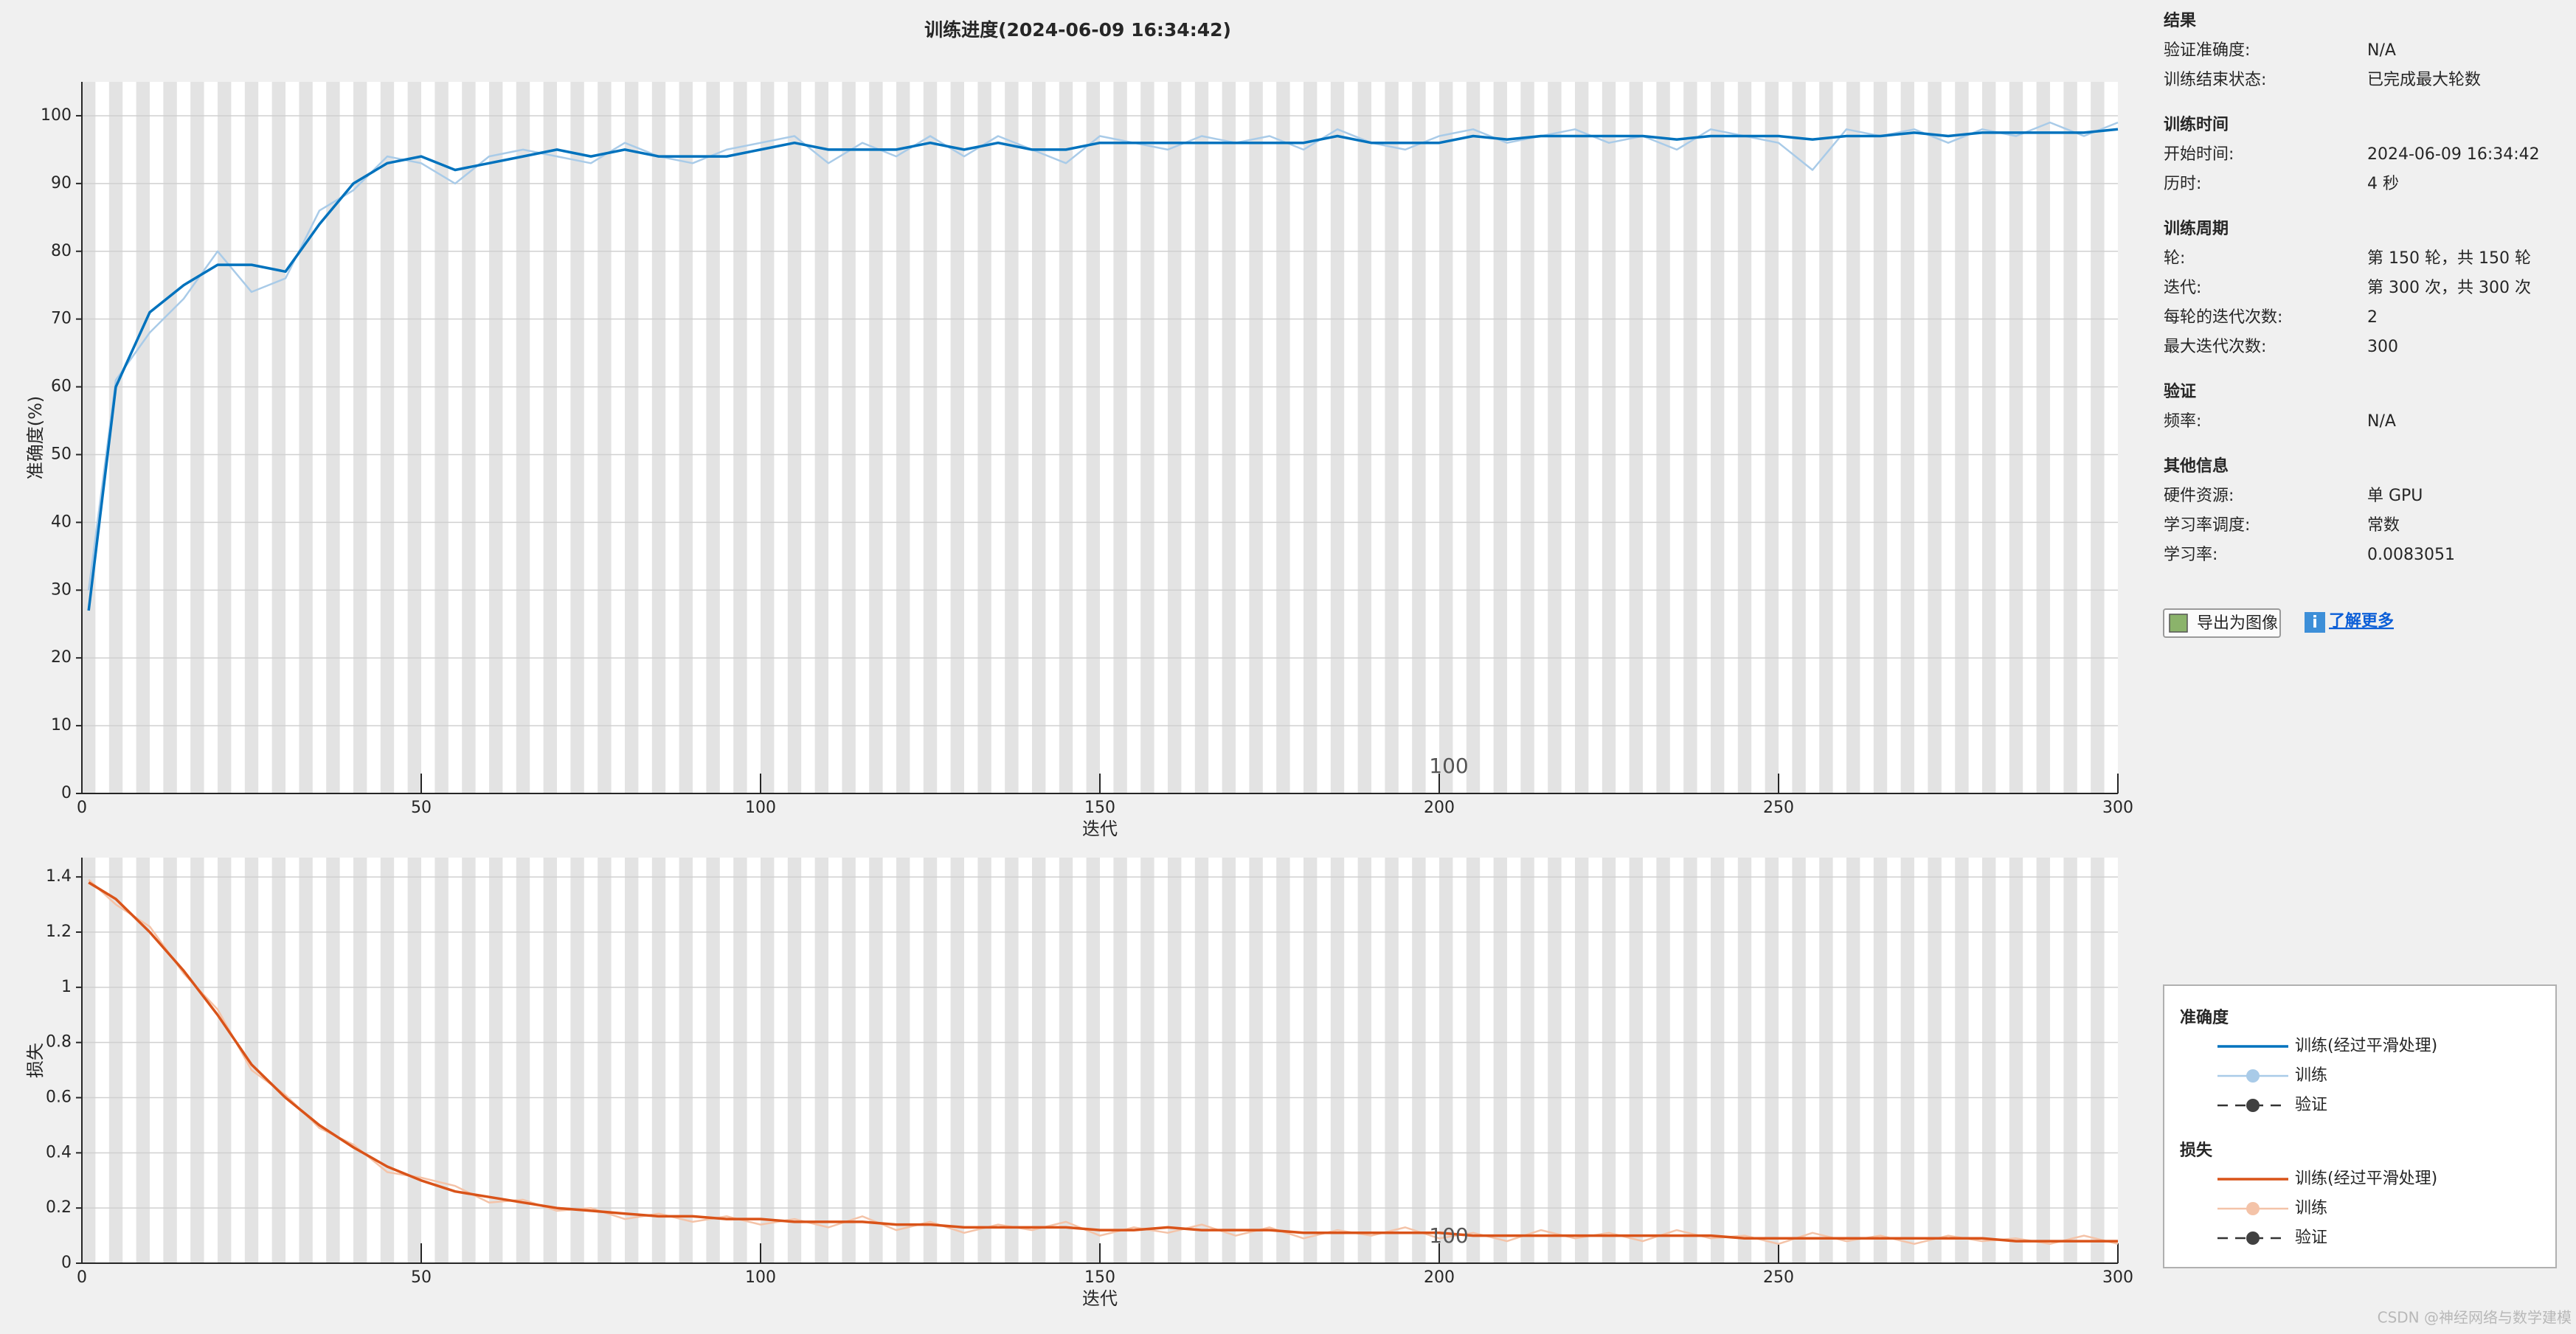 The image size is (2576, 1334). I want to click on info-value: 第 300 次，共 300 次, so click(2449, 288).